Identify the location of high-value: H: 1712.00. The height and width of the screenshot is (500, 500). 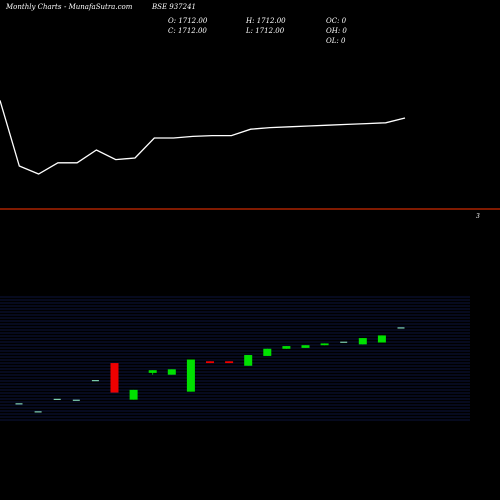
(266, 21).